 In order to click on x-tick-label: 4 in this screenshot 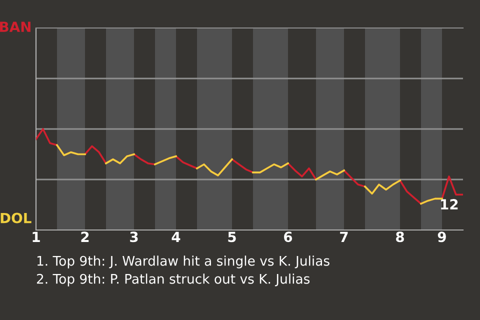, I will do `click(176, 237)`.